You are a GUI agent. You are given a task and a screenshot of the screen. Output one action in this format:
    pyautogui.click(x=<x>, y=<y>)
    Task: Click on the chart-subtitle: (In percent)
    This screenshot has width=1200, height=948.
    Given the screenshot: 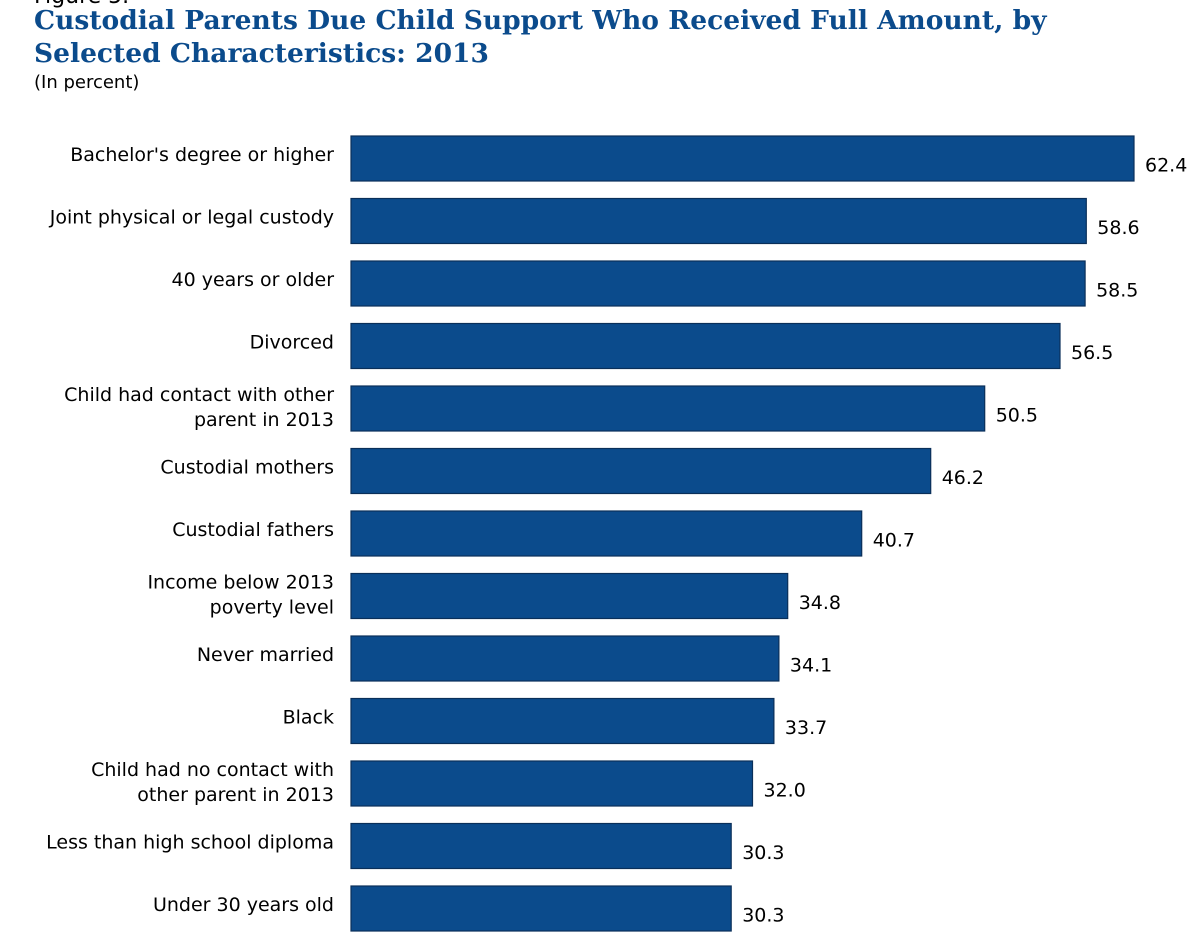 What is the action you would take?
    pyautogui.click(x=87, y=82)
    